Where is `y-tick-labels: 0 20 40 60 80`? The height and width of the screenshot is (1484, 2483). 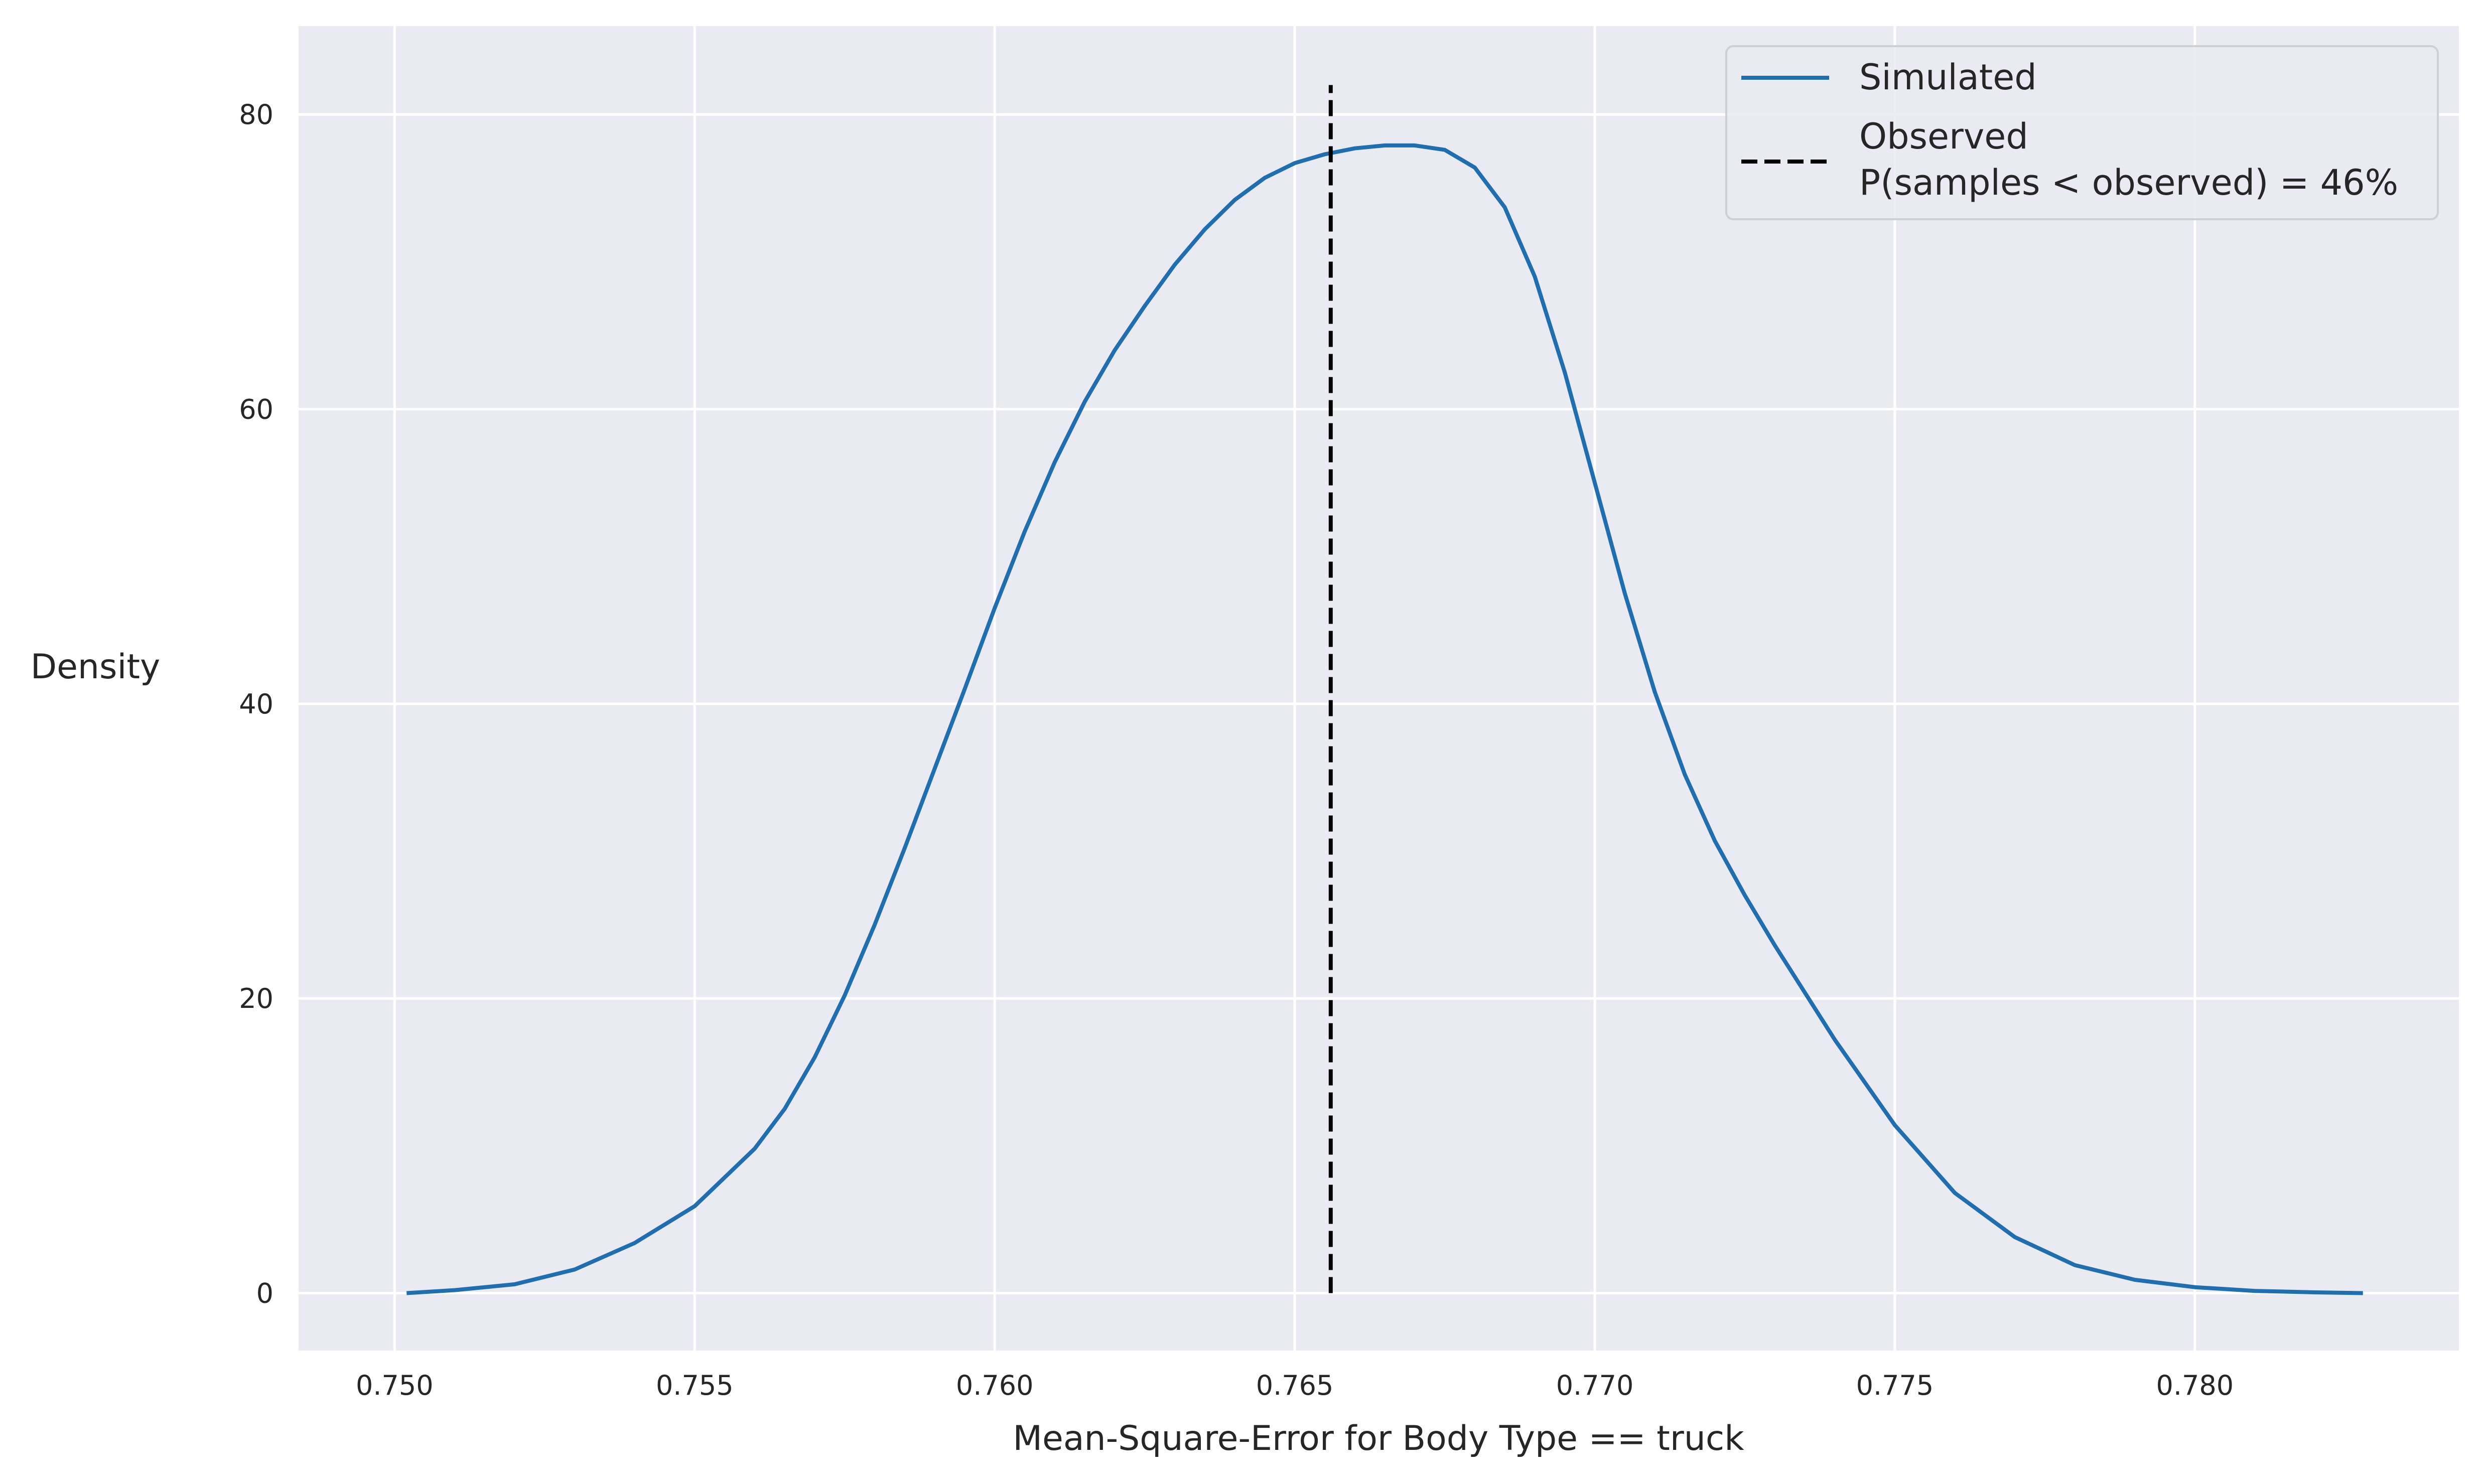
y-tick-labels: 0 20 40 60 80 is located at coordinates (256, 704).